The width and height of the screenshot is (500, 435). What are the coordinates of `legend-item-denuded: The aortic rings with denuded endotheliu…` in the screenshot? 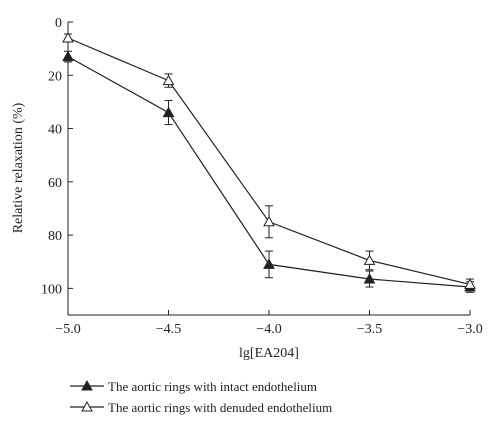 It's located at (201, 407).